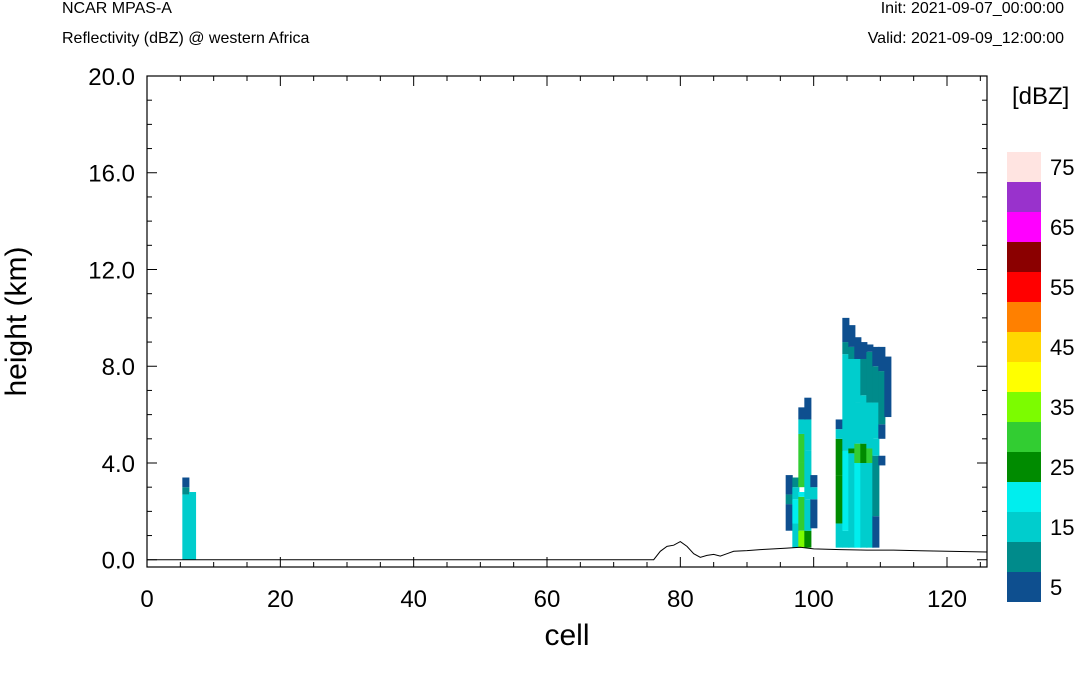  Describe the element at coordinates (1062, 167) in the screenshot. I see `colorbar-label: 75` at that location.